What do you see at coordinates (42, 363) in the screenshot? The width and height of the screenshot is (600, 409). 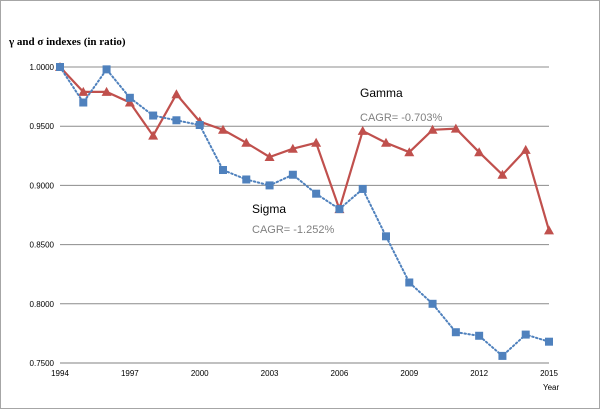 I see `y-tick-label: 0.7500` at bounding box center [42, 363].